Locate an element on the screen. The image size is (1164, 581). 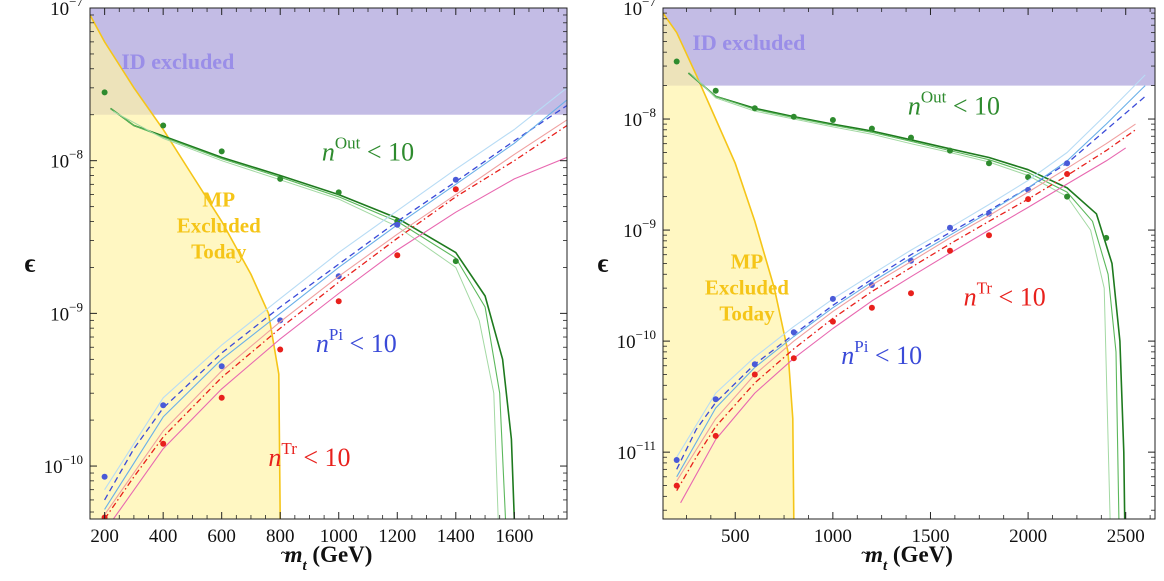
y-tick-label: 10⁻¹¹ is located at coordinates (636, 451).